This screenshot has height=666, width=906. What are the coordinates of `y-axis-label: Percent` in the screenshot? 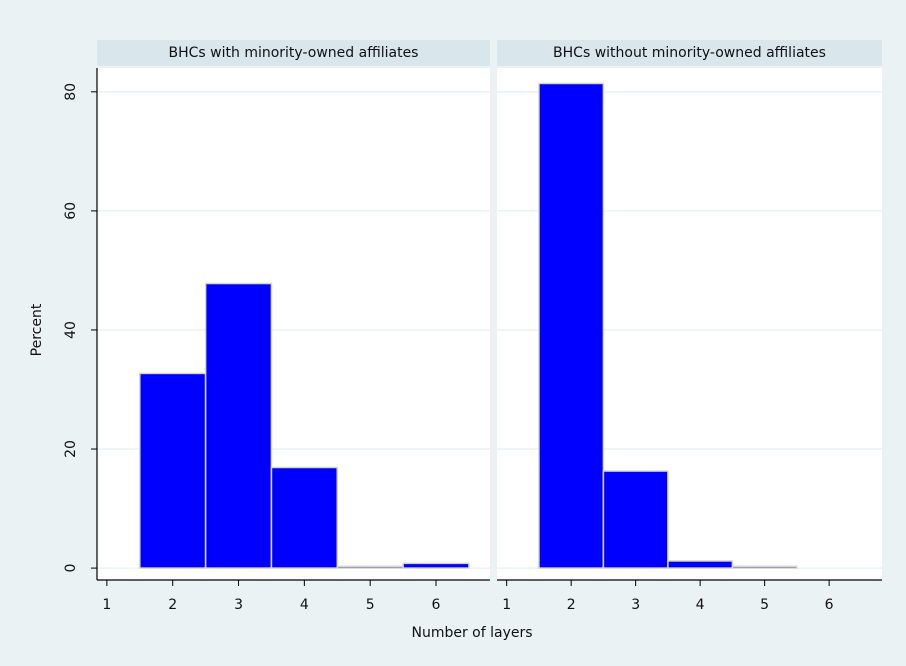 It's located at (37, 329).